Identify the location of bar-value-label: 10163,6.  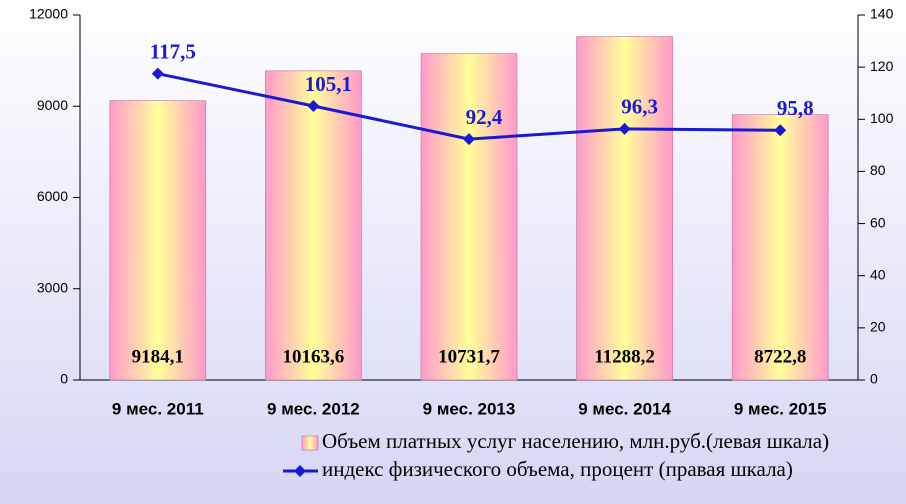
(314, 356).